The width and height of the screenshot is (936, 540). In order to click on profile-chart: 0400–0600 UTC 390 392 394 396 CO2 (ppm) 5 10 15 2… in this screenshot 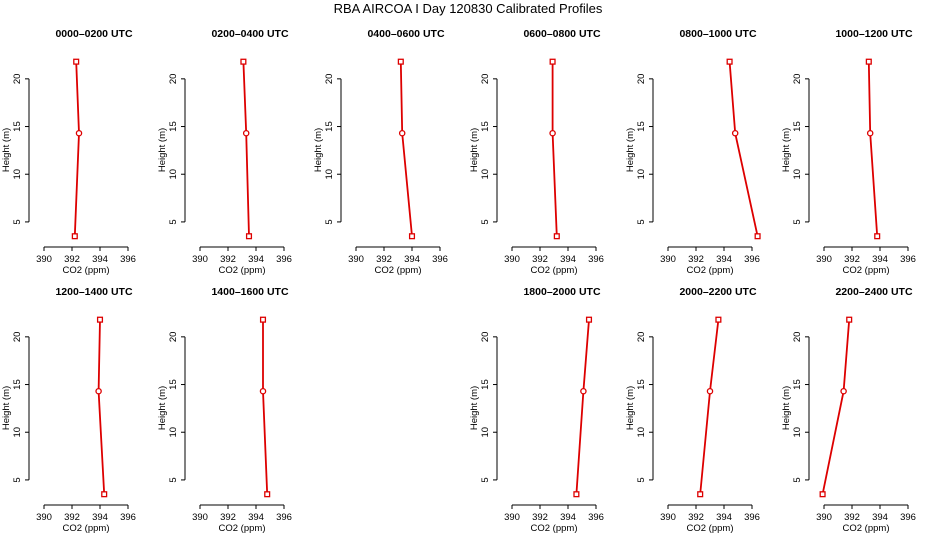, I will do `click(380, 152)`.